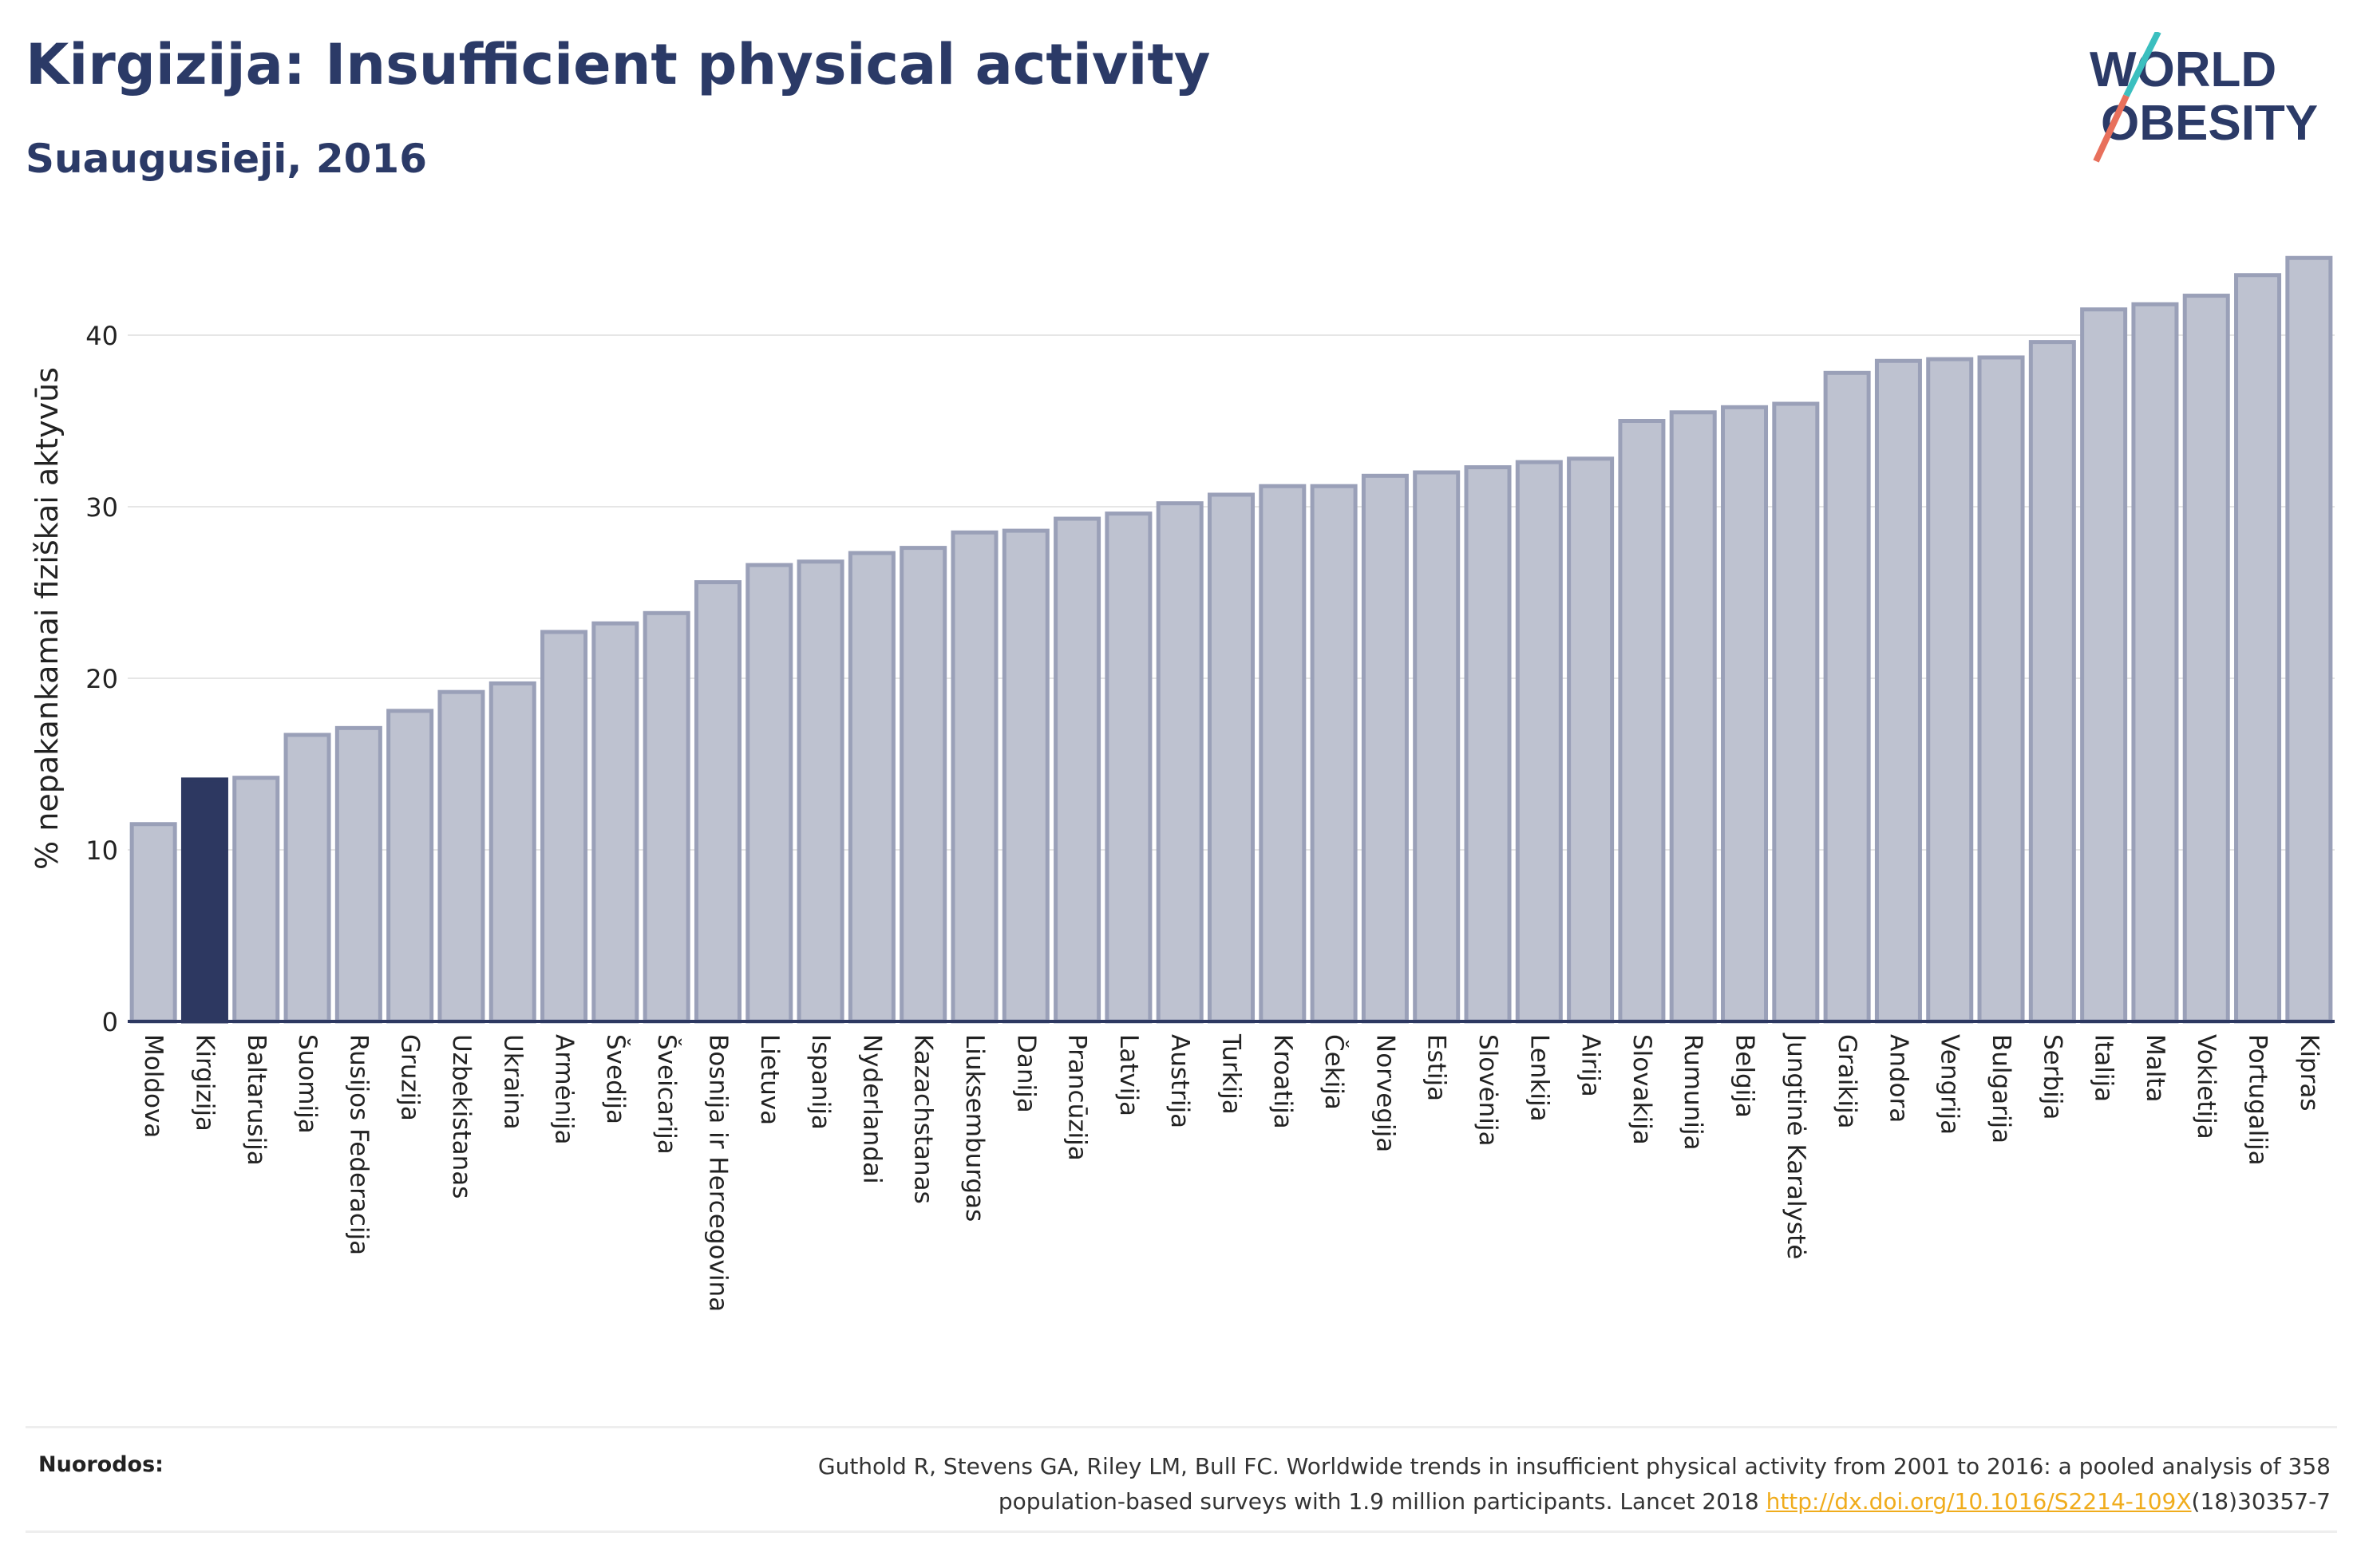 The height and width of the screenshot is (1568, 2361). What do you see at coordinates (512, 1082) in the screenshot?
I see `x-tick-label-7: Ukraina` at bounding box center [512, 1082].